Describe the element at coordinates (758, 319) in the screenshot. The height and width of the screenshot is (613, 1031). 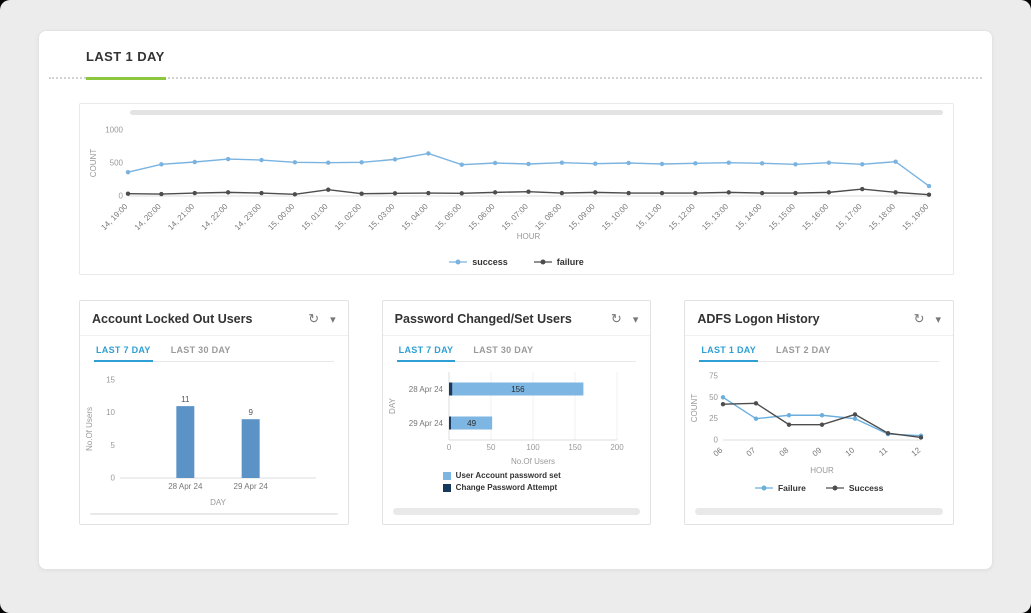
I see `panel-title: ADFS Logon History` at that location.